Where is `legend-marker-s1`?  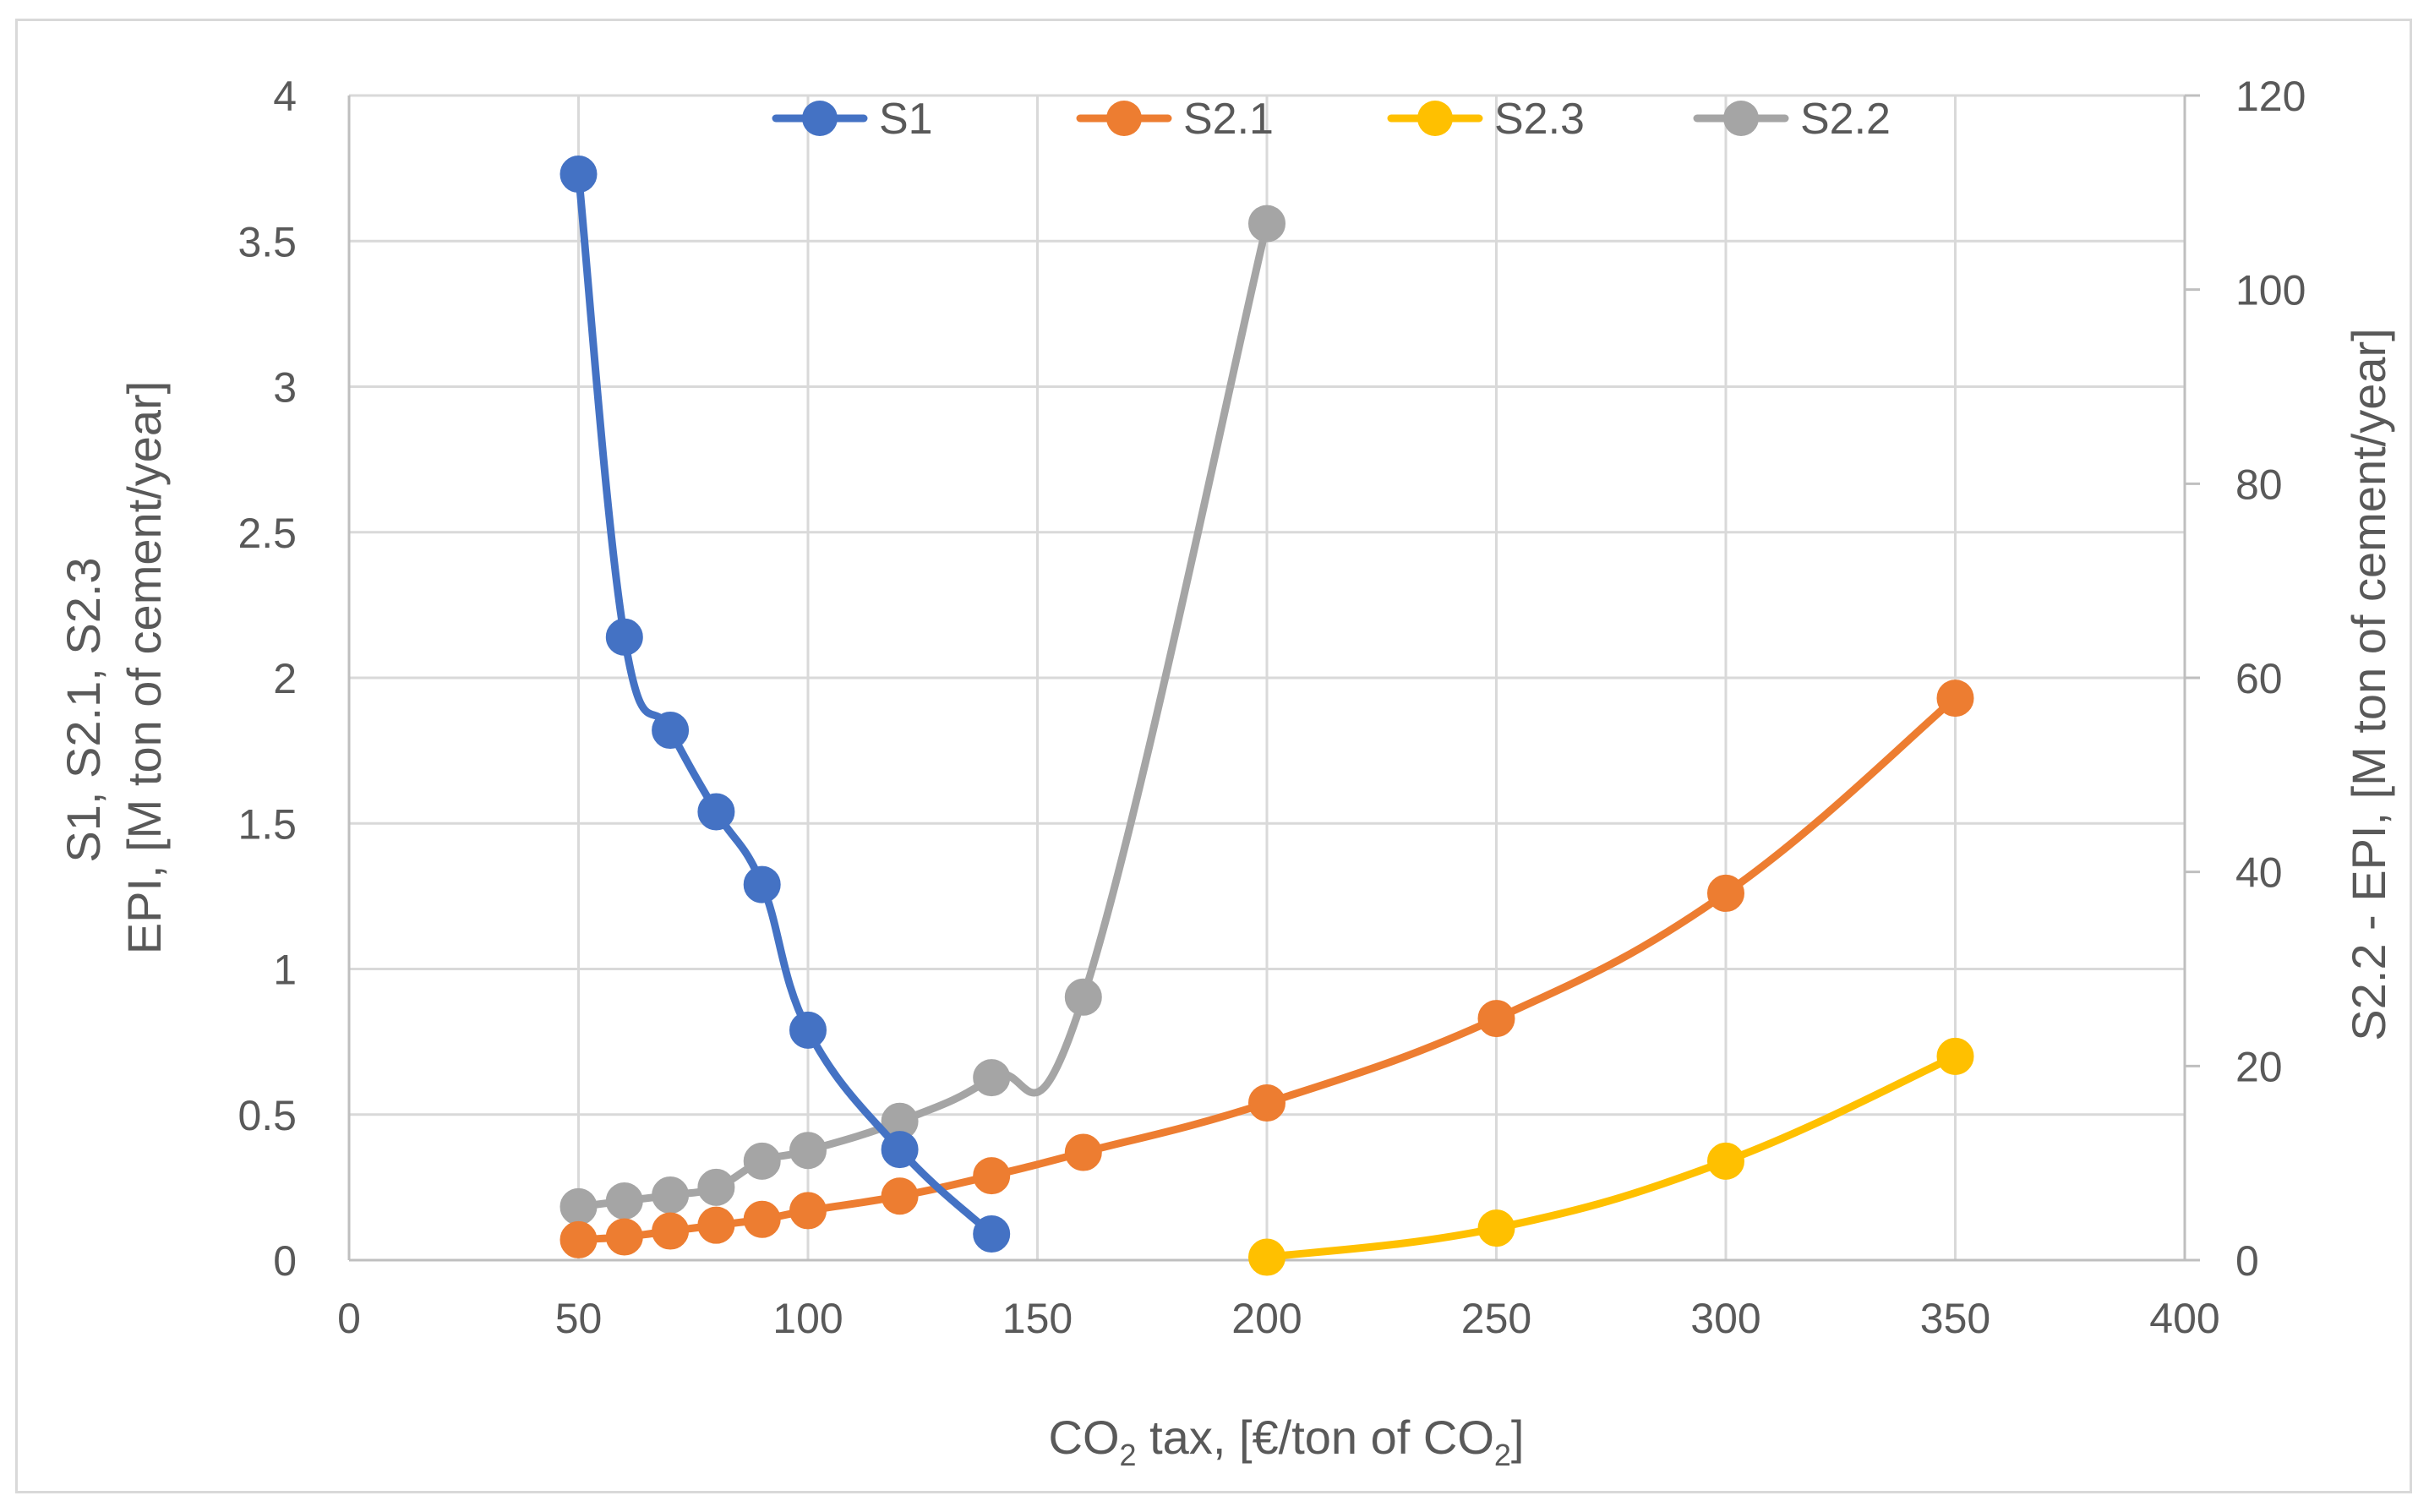
legend-marker-s1 is located at coordinates (820, 118).